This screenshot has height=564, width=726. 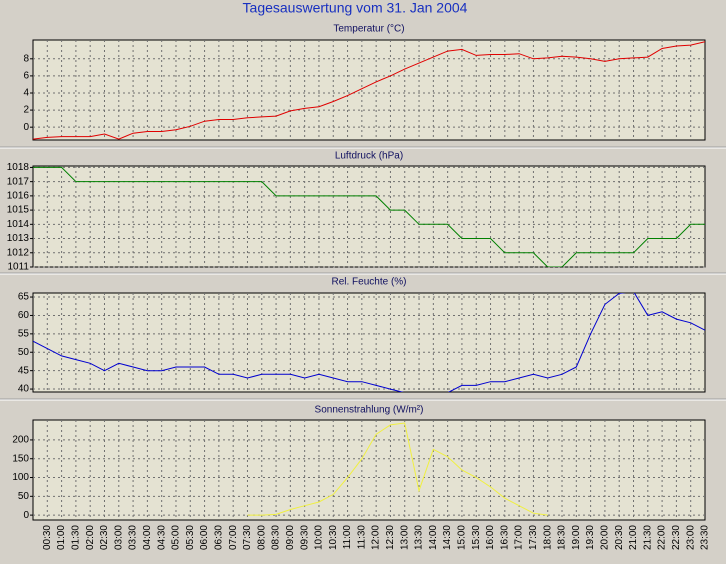 What do you see at coordinates (190, 537) in the screenshot?
I see `x-tick-label: 05:30` at bounding box center [190, 537].